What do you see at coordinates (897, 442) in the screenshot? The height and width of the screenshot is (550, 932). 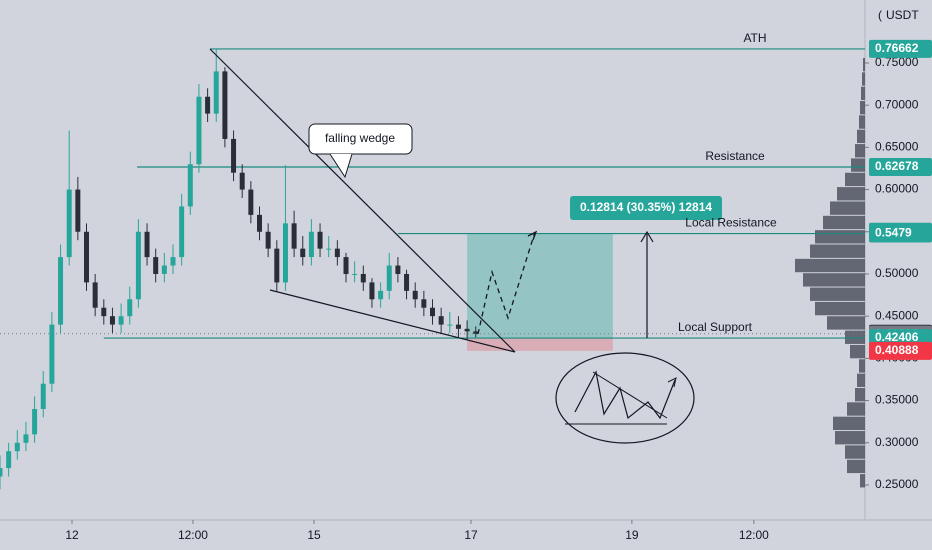 I see `y-tick-label: 0.30000` at bounding box center [897, 442].